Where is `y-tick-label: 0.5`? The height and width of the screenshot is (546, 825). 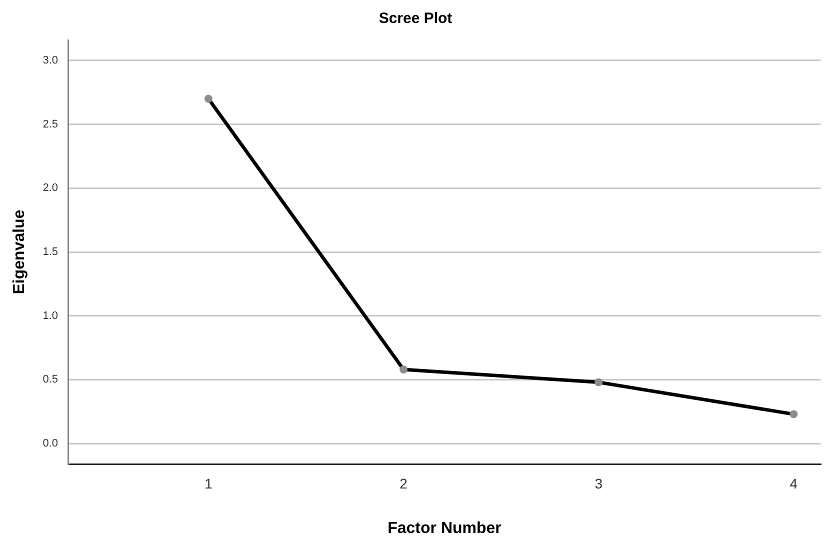
y-tick-label: 0.5 is located at coordinates (50, 380).